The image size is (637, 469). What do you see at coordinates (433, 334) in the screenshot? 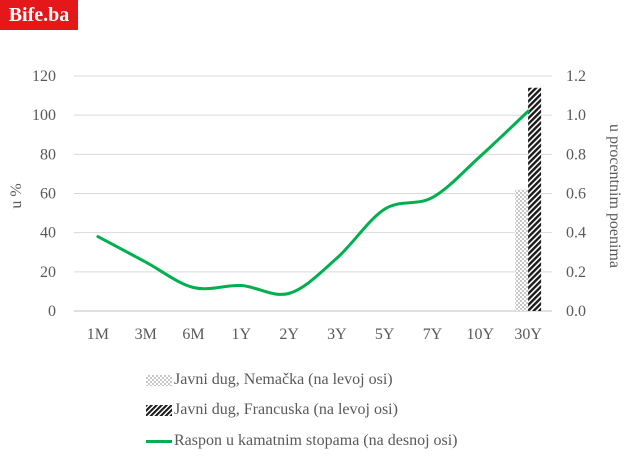
I see `category-label: 7Y` at bounding box center [433, 334].